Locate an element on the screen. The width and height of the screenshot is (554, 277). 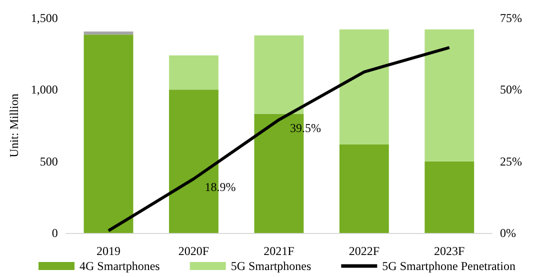
legend-label: 5G Smartphones is located at coordinates (271, 266).